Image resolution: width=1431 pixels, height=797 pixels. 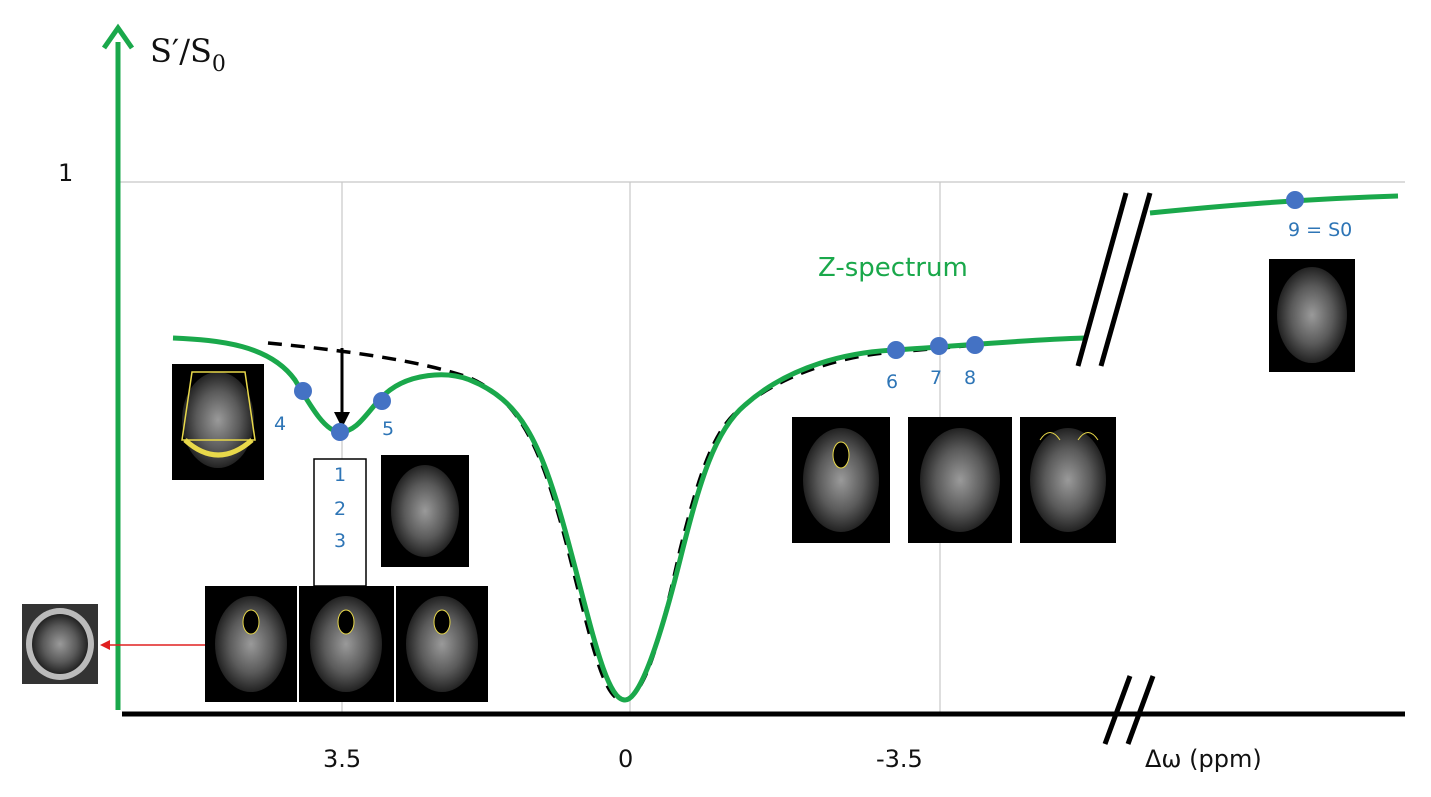 What do you see at coordinates (899, 759) in the screenshot?
I see `x-tick-label: -3.5` at bounding box center [899, 759].